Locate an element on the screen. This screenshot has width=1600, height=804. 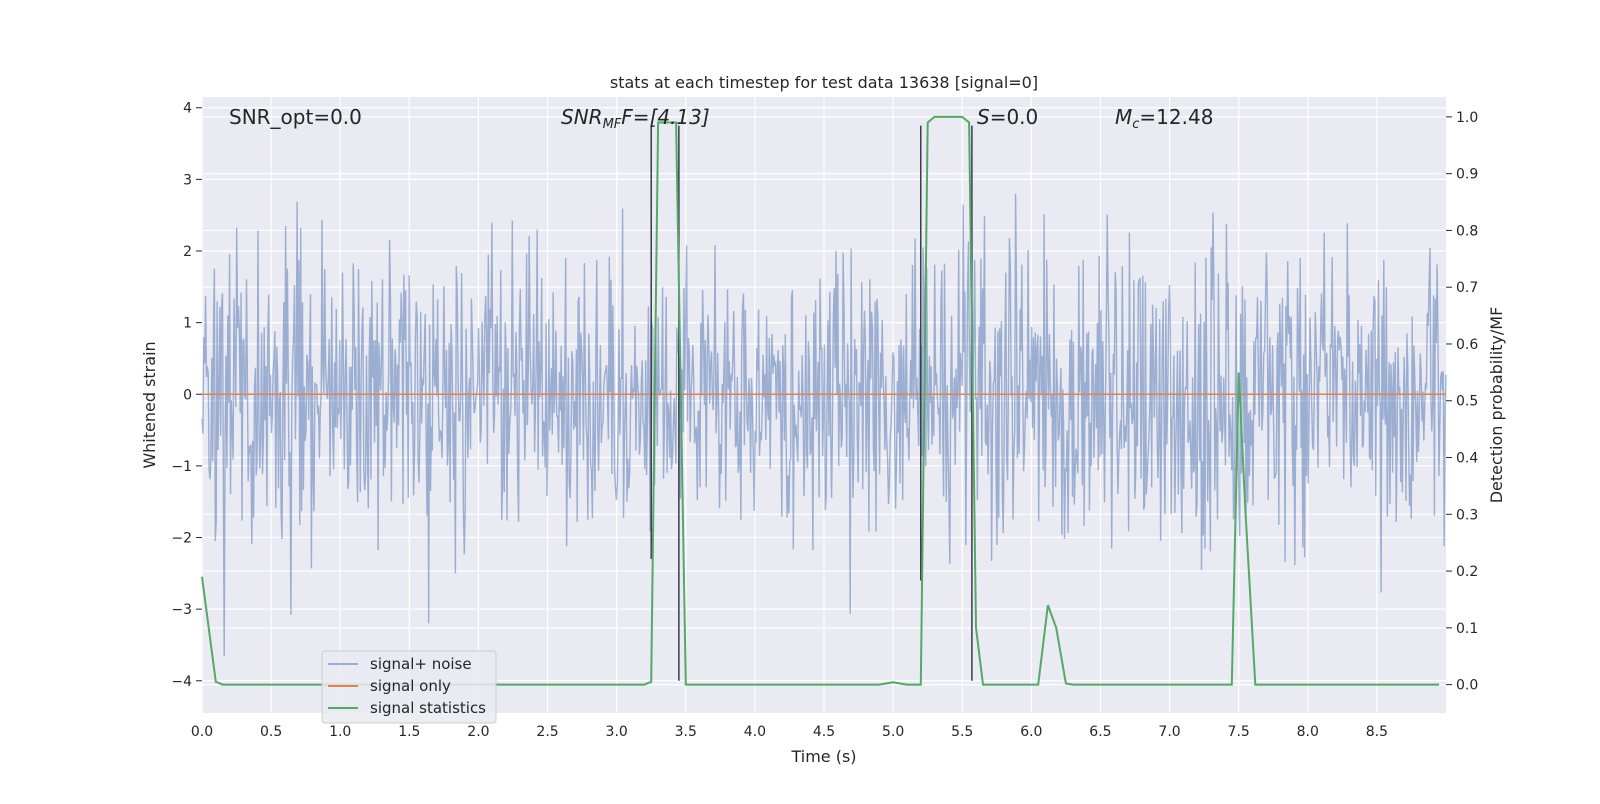
legend-label-signal-only: signal only is located at coordinates (410, 686).